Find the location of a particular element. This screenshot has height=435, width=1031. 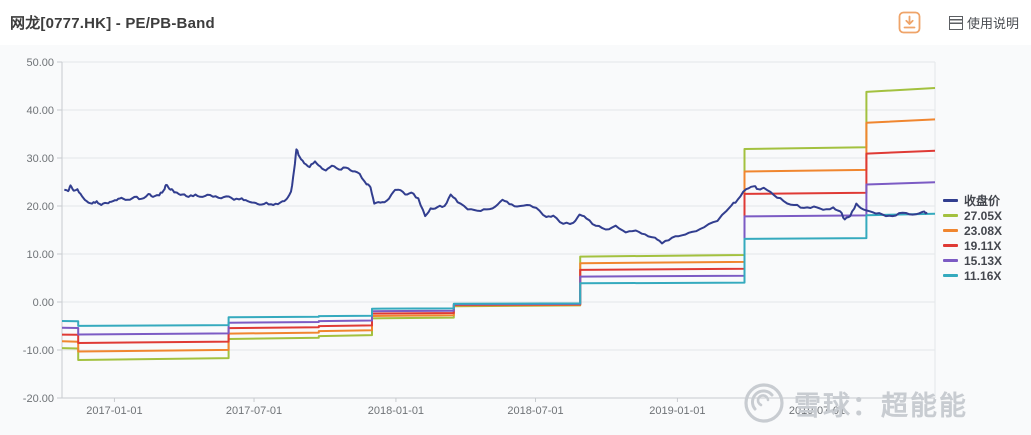

legend-item-19.11x: 19.11X is located at coordinates (972, 245).